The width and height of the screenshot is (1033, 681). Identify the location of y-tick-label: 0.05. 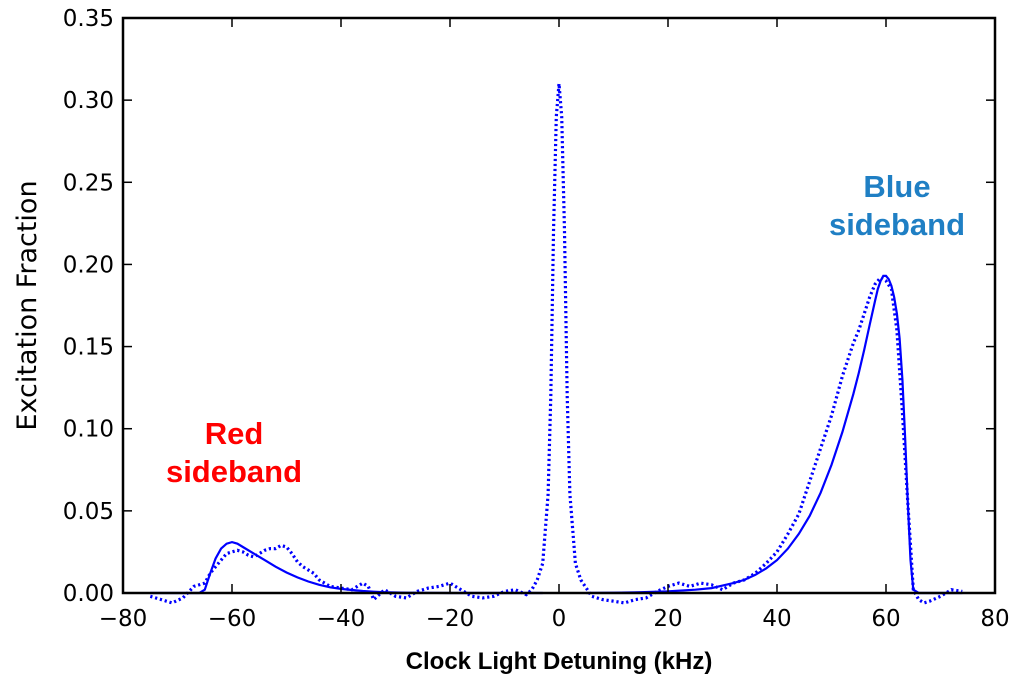
(88, 512).